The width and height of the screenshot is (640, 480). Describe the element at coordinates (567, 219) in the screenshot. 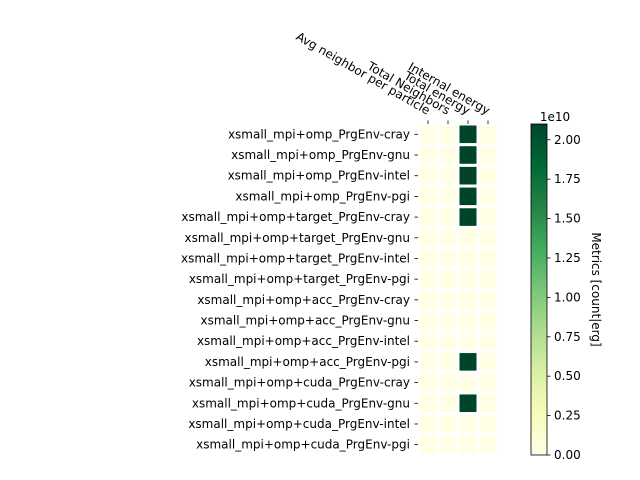

I see `colorbar-tick-label: 1.50` at that location.